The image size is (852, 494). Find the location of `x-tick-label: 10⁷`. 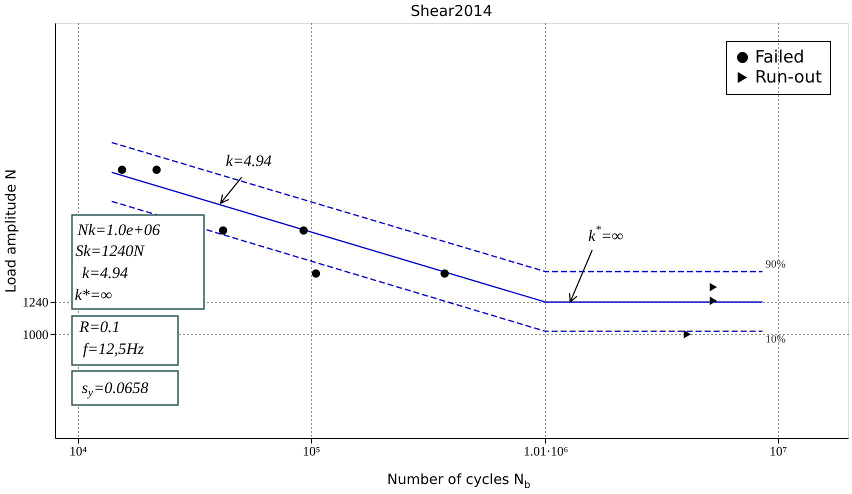

x-tick-label: 10⁷ is located at coordinates (778, 451).